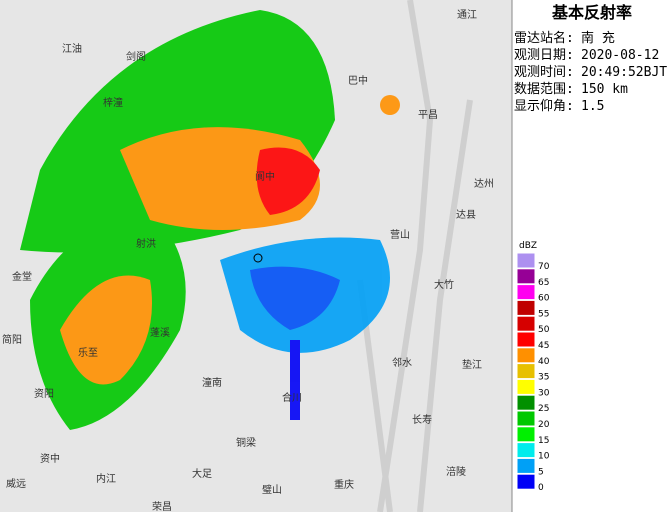 Image resolution: width=672 pixels, height=516 pixels. What do you see at coordinates (543, 409) in the screenshot?
I see `legend-label: 25` at bounding box center [543, 409].